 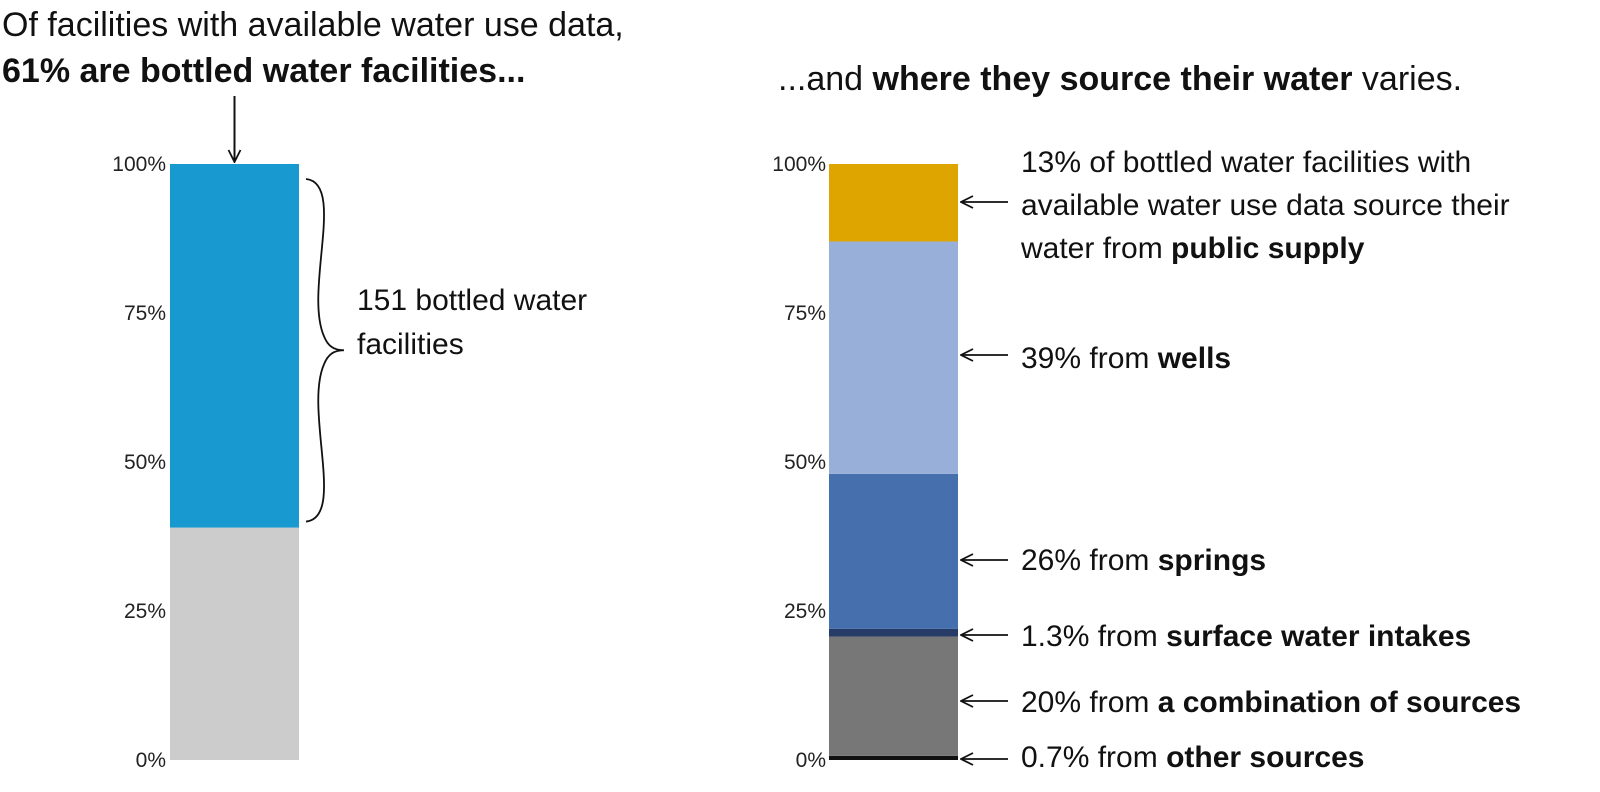 I want to click on label-a-combination-of-sources: 20% from a combination of sources, so click(x=1271, y=702).